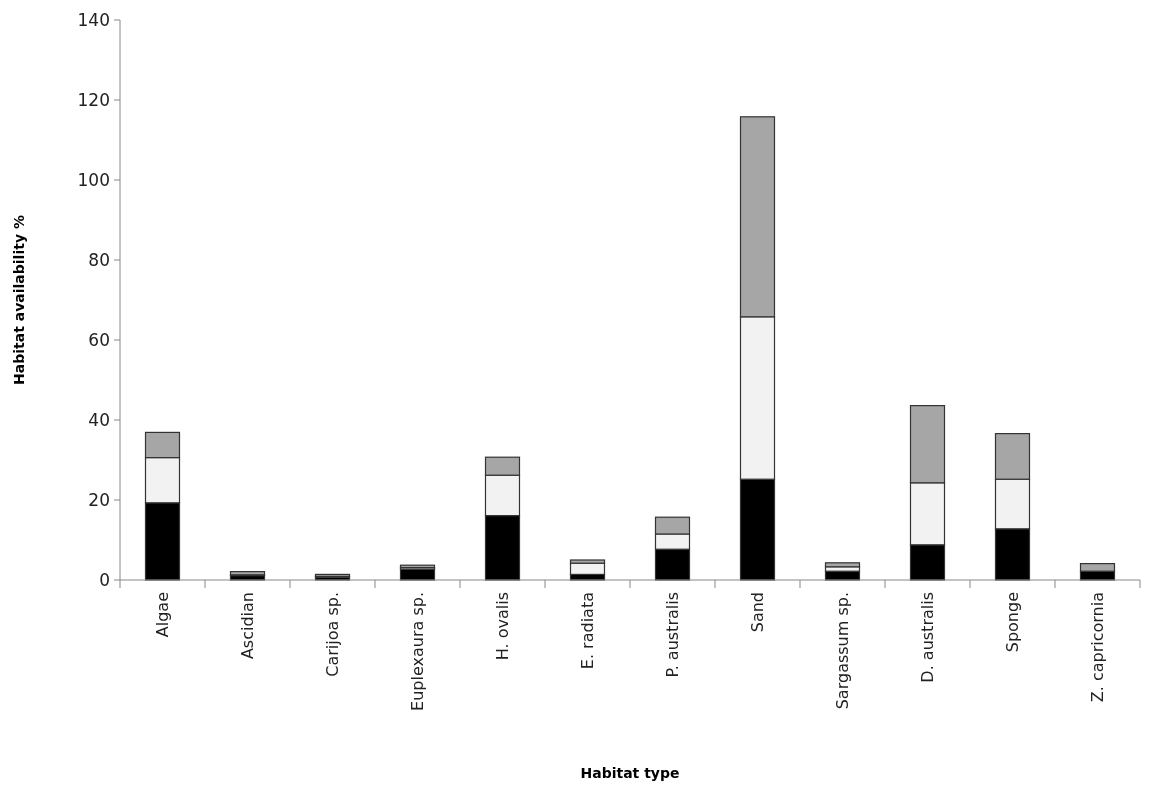 Image resolution: width=1167 pixels, height=793 pixels. I want to click on x-tick-label: Sand, so click(758, 612).